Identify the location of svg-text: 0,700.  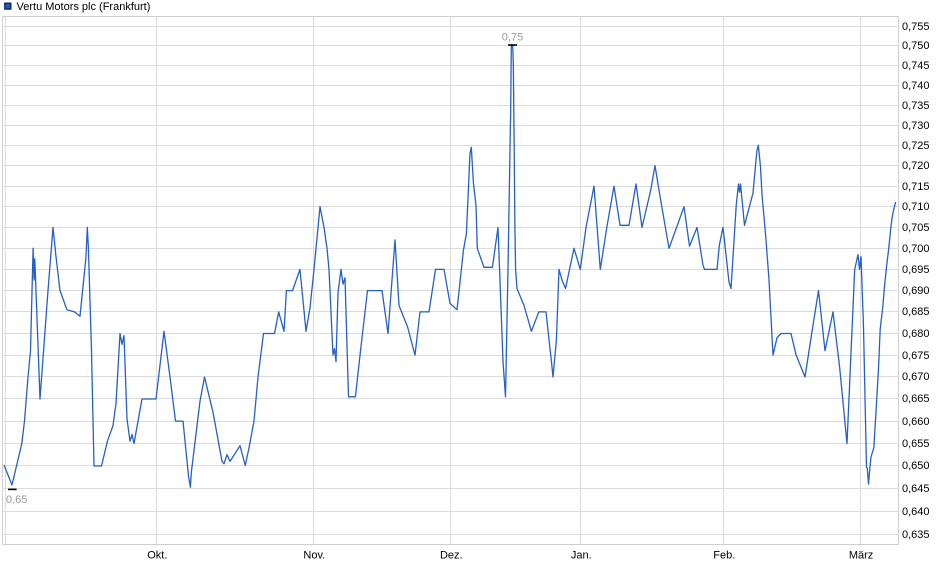
(916, 249).